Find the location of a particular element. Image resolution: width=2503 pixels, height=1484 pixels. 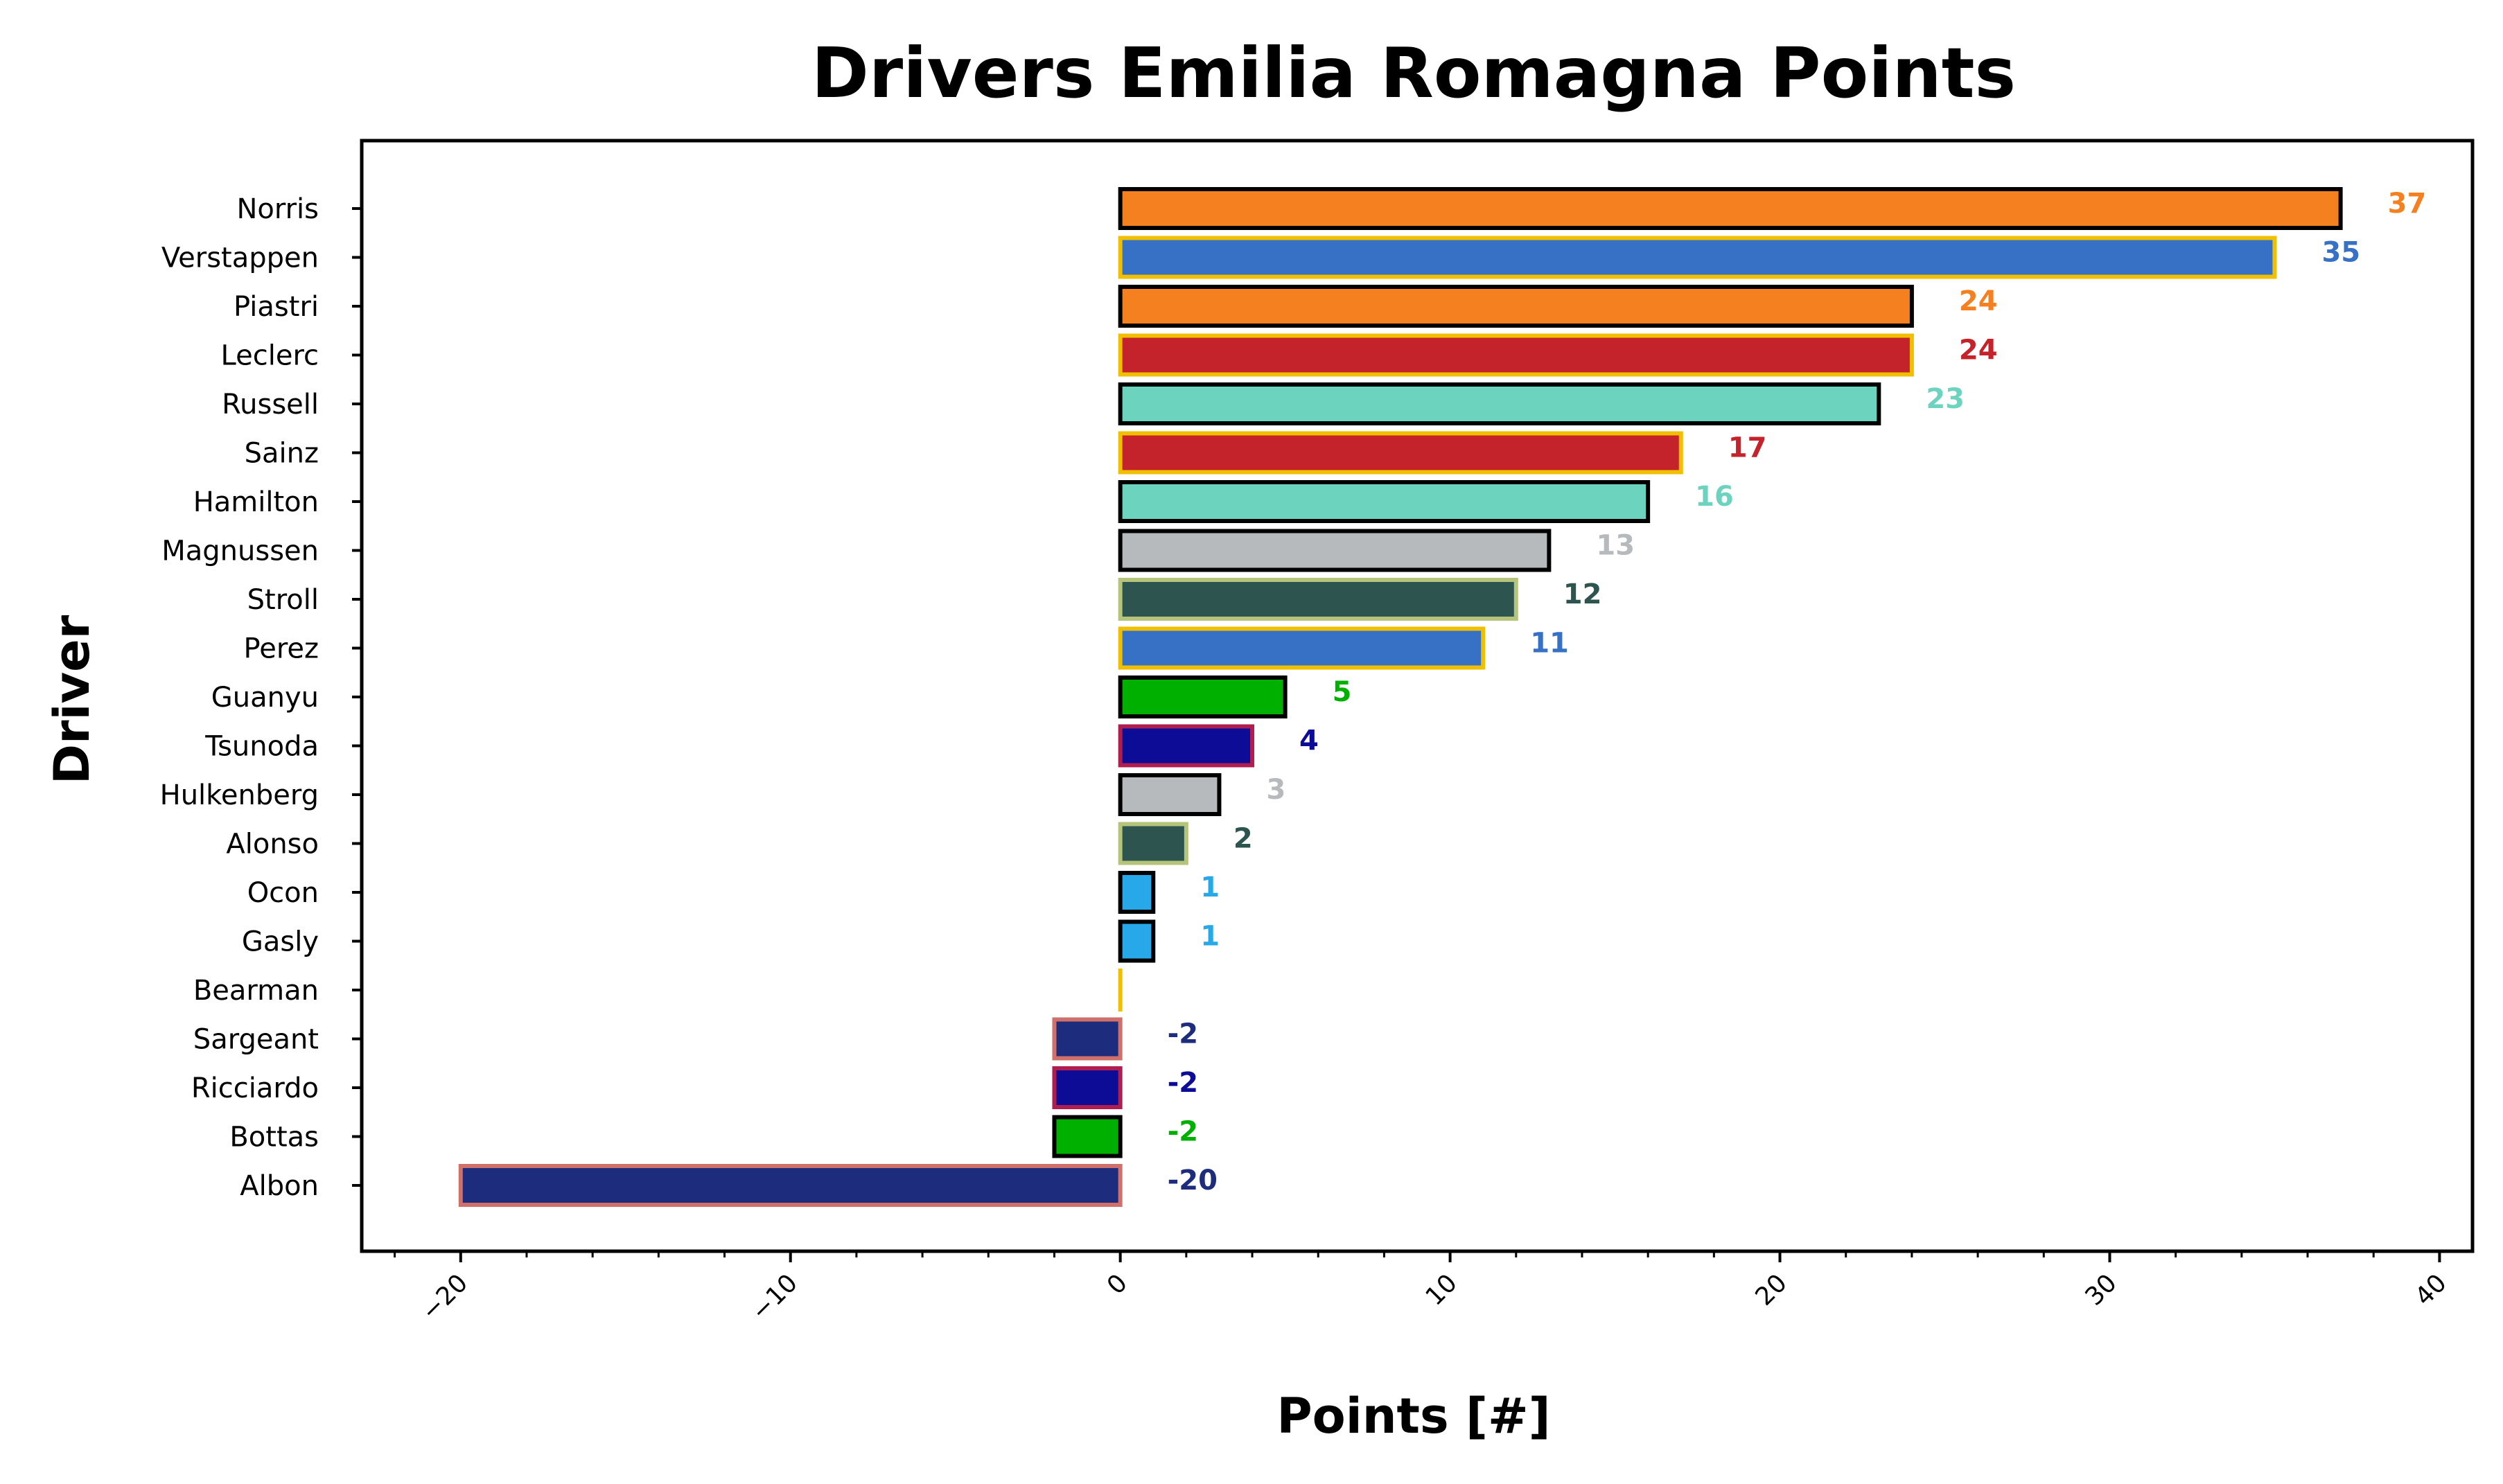

data-label: 4 is located at coordinates (1309, 741).